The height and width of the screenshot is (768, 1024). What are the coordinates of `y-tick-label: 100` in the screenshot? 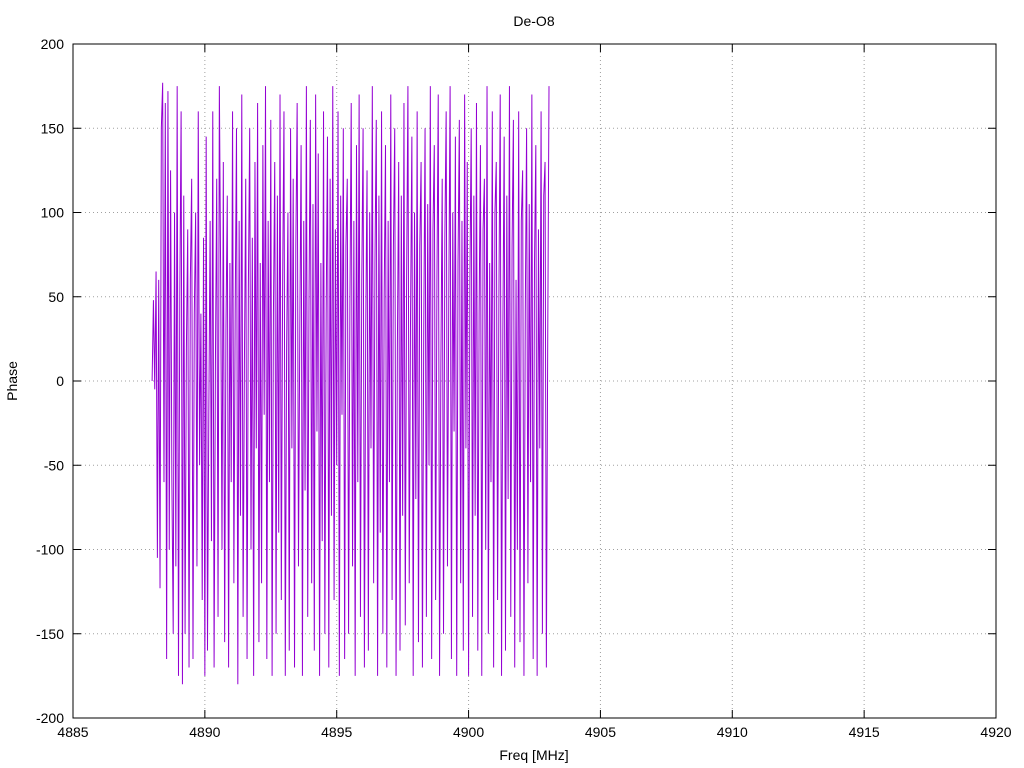 It's located at (53, 213).